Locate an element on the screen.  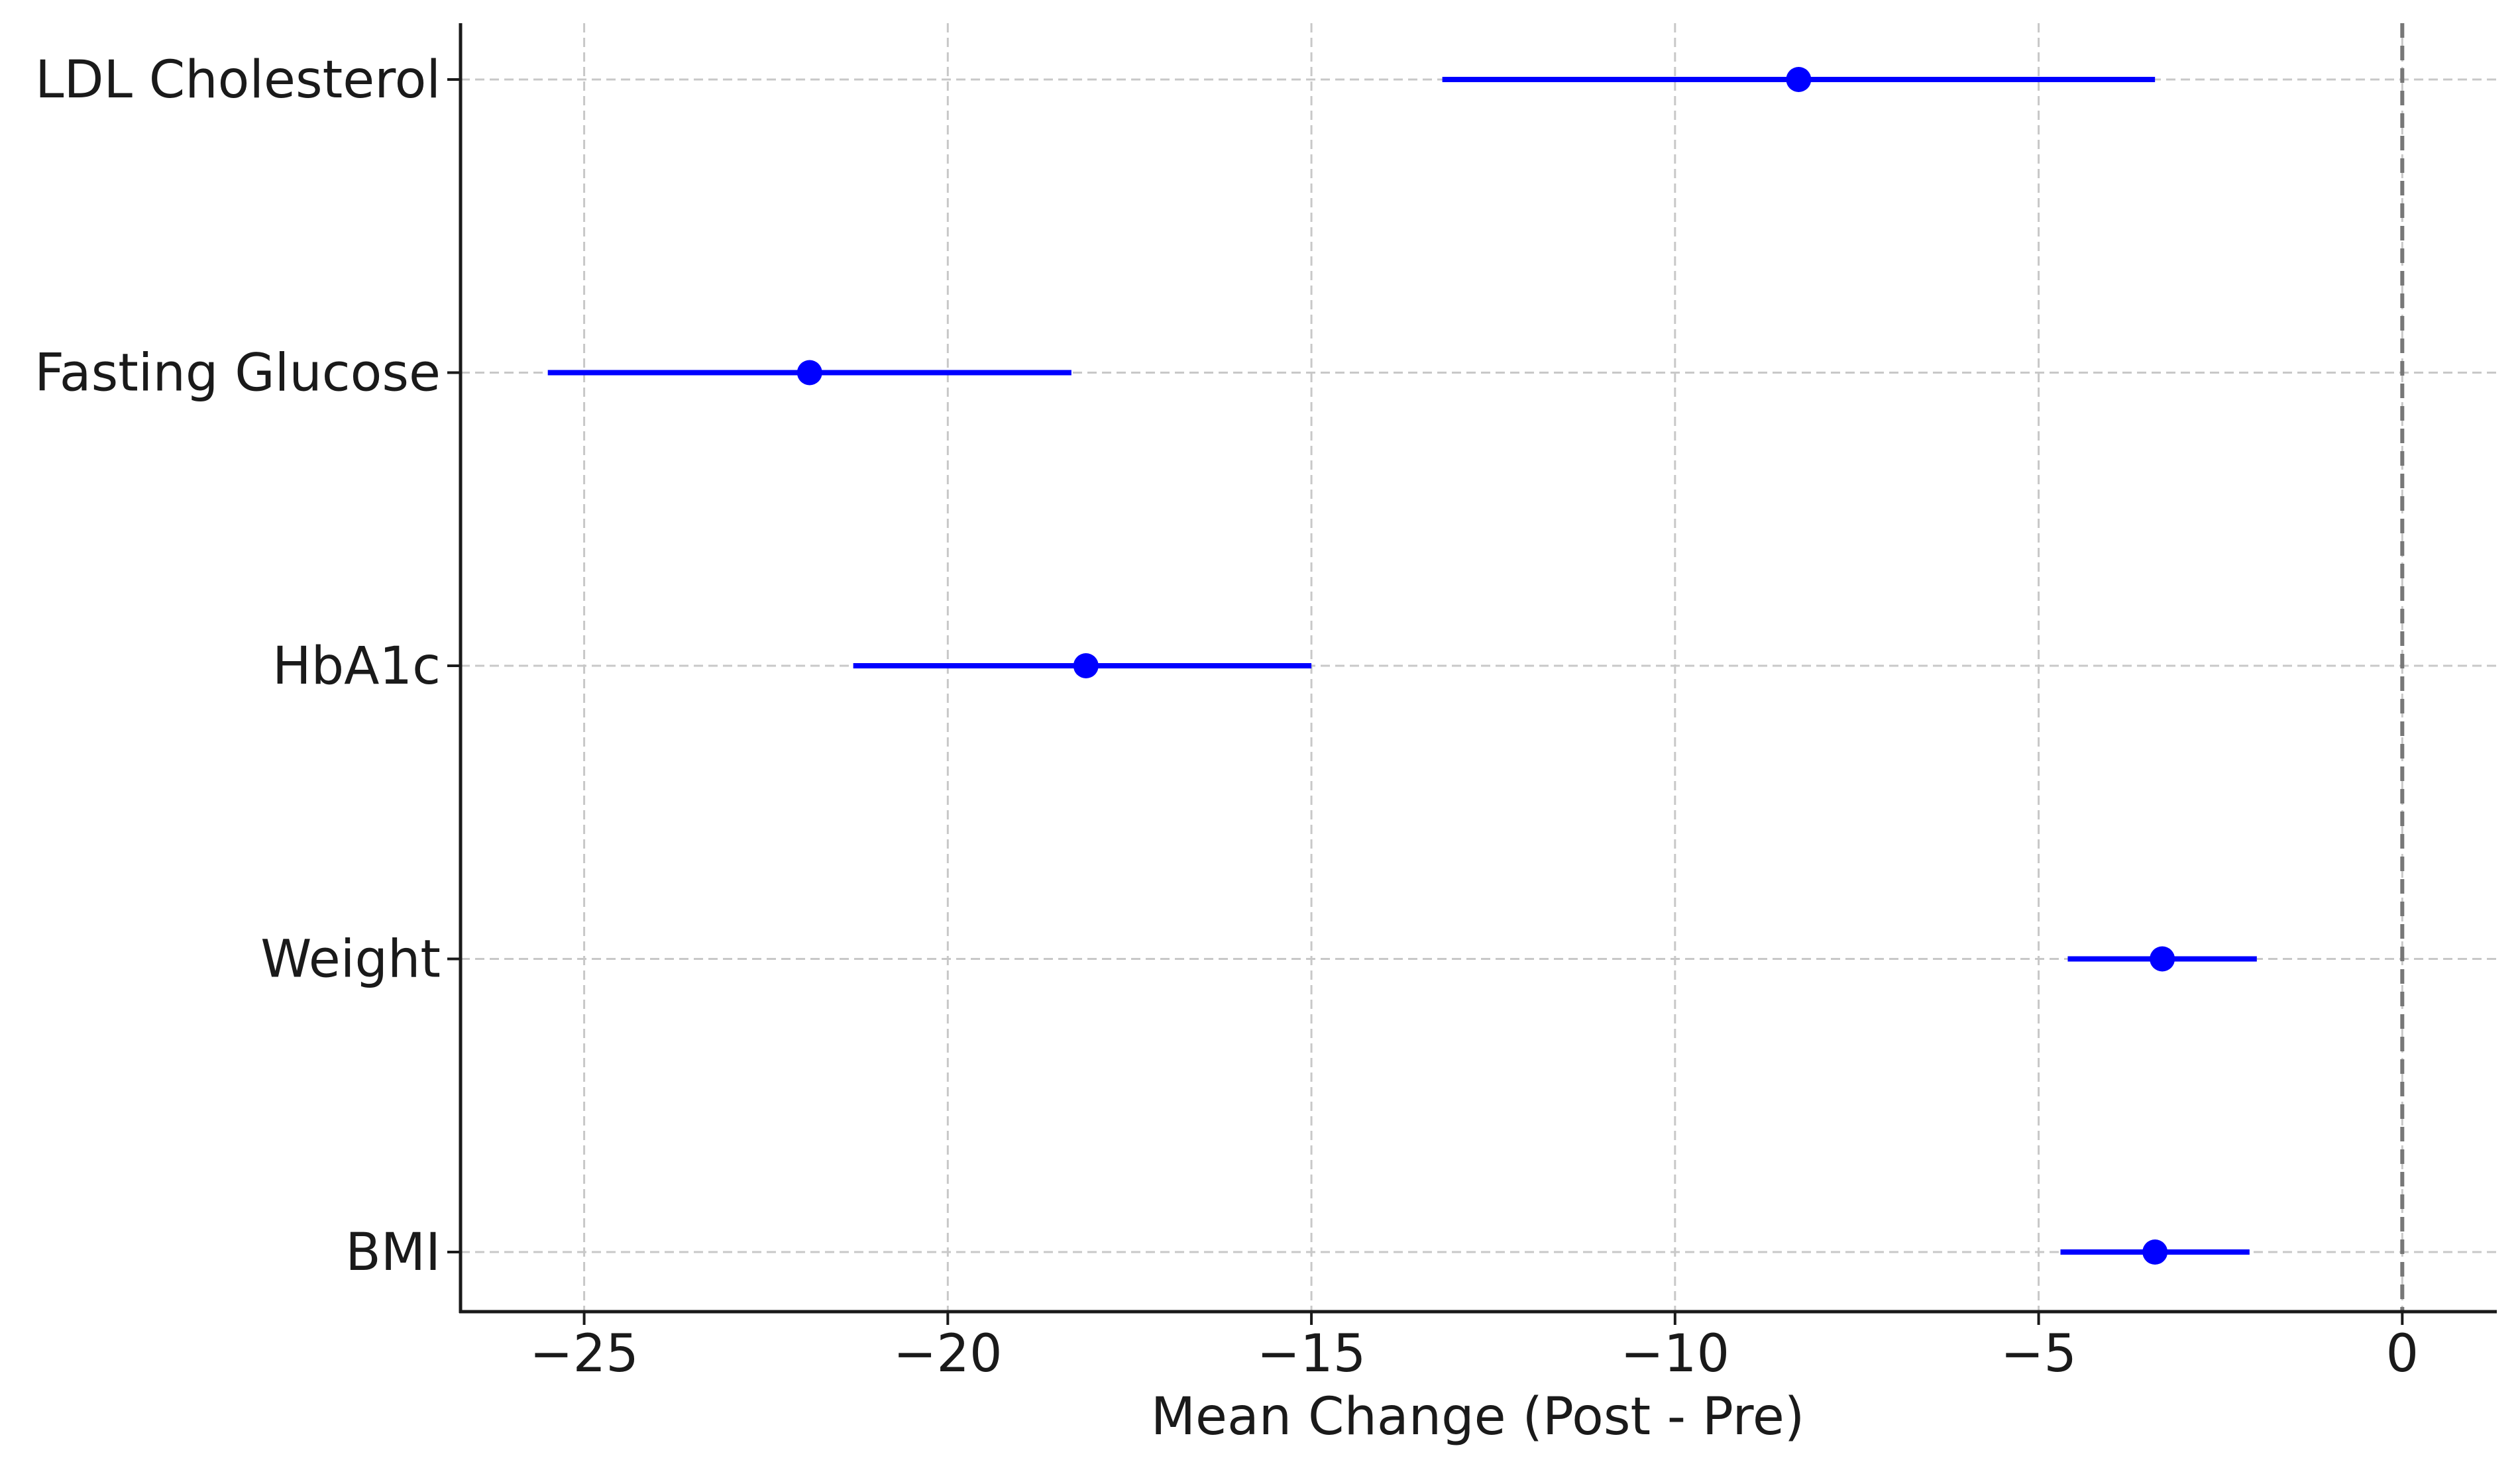
x-tick-label: −10 is located at coordinates (1675, 1354).